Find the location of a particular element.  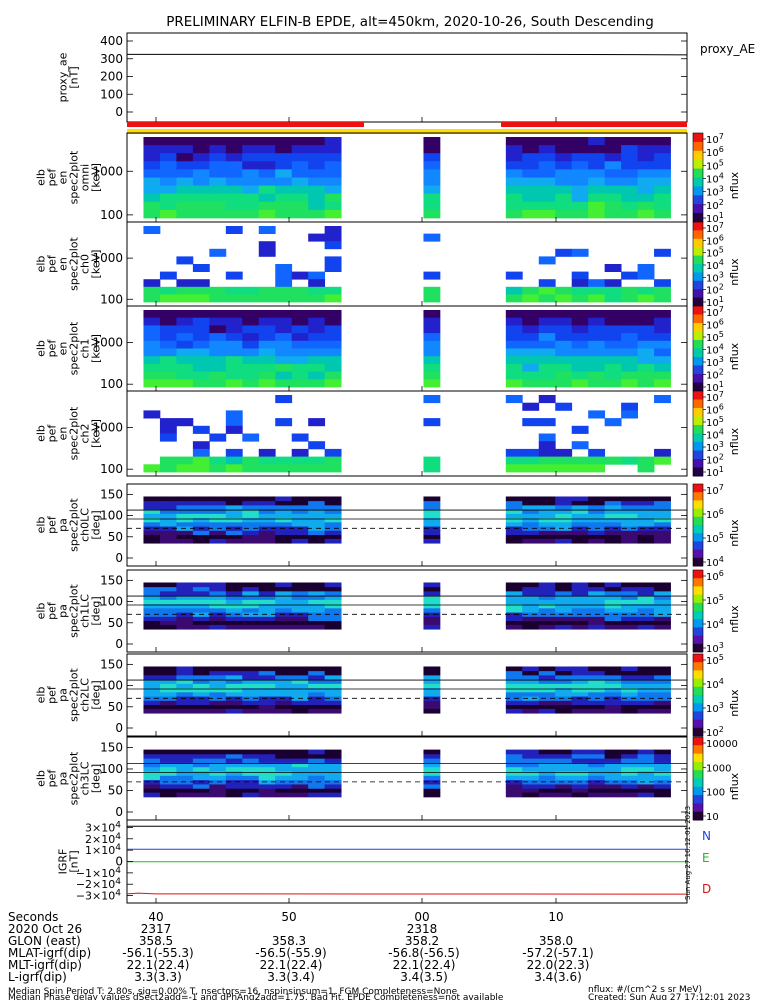

igrf-legend-D: D is located at coordinates (706, 889).